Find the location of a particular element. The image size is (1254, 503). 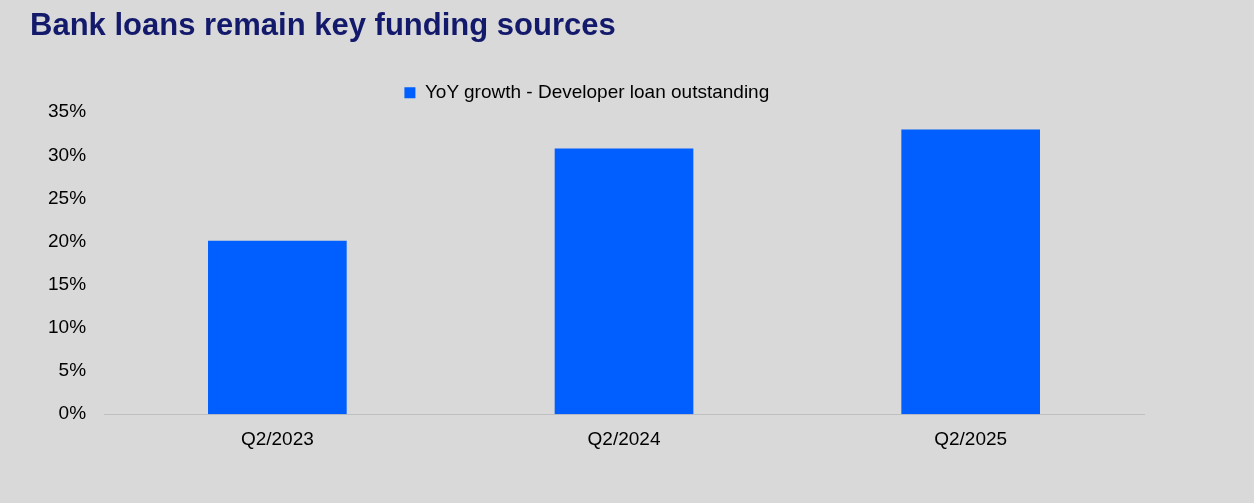

y-tick-label: 20% is located at coordinates (67, 240).